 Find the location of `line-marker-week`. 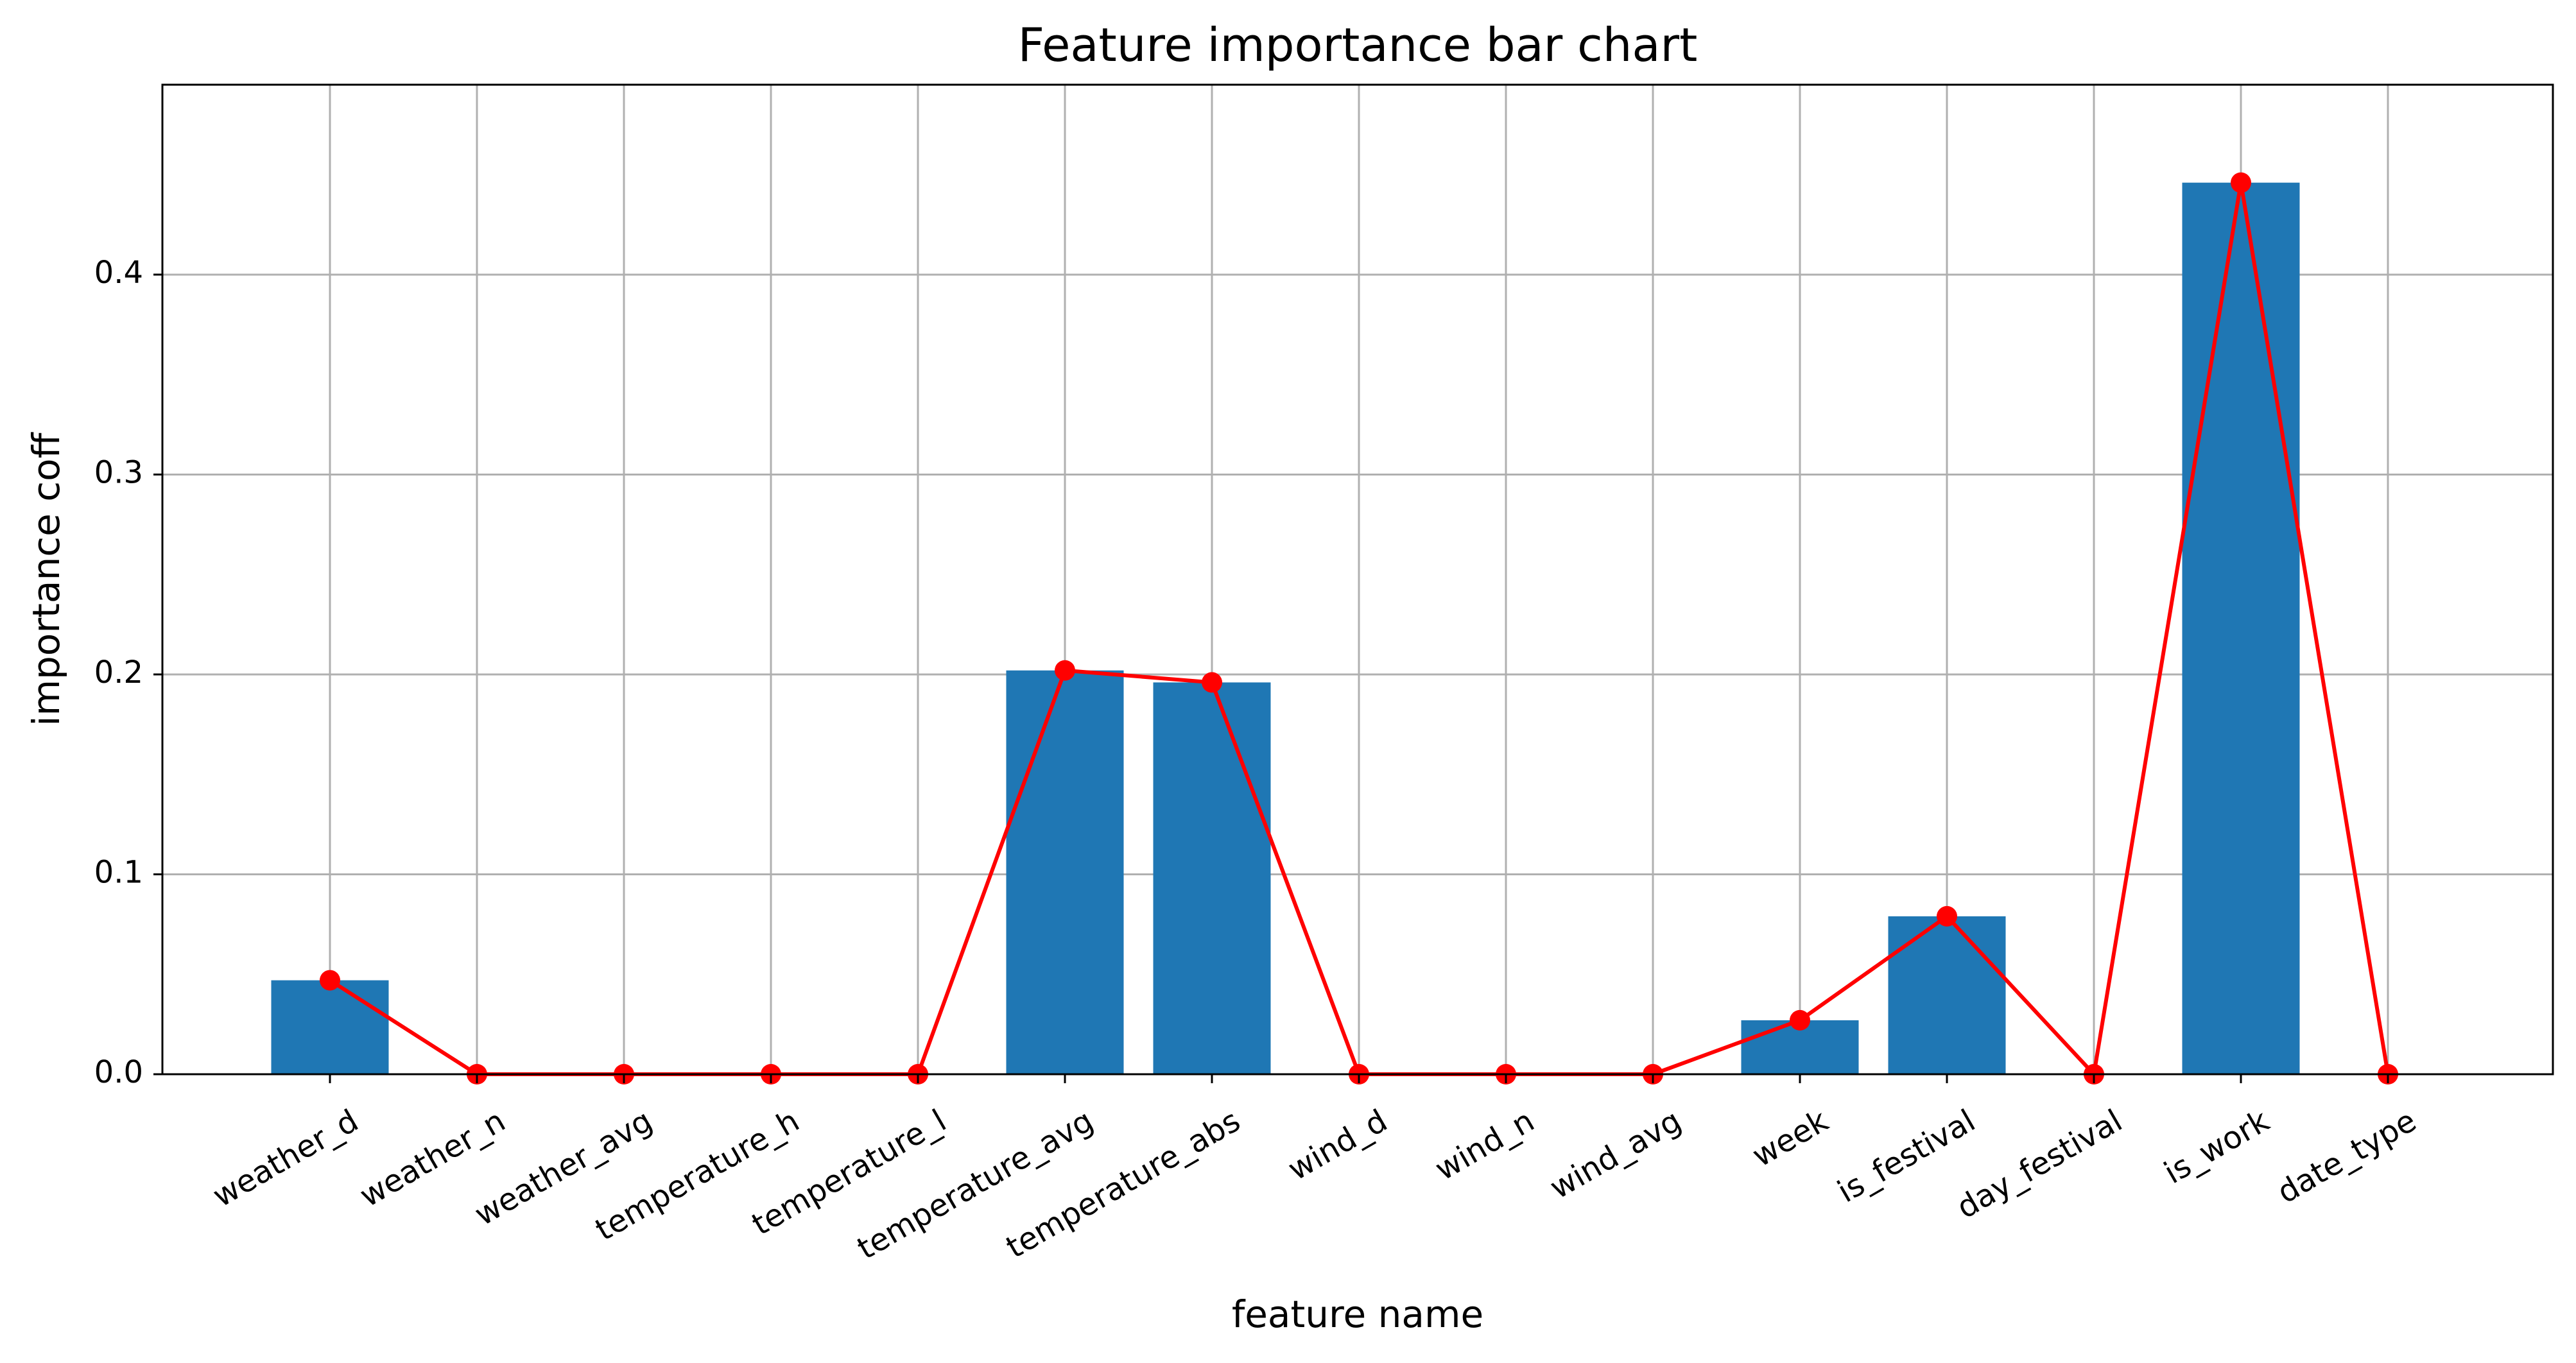

line-marker-week is located at coordinates (1800, 1020).